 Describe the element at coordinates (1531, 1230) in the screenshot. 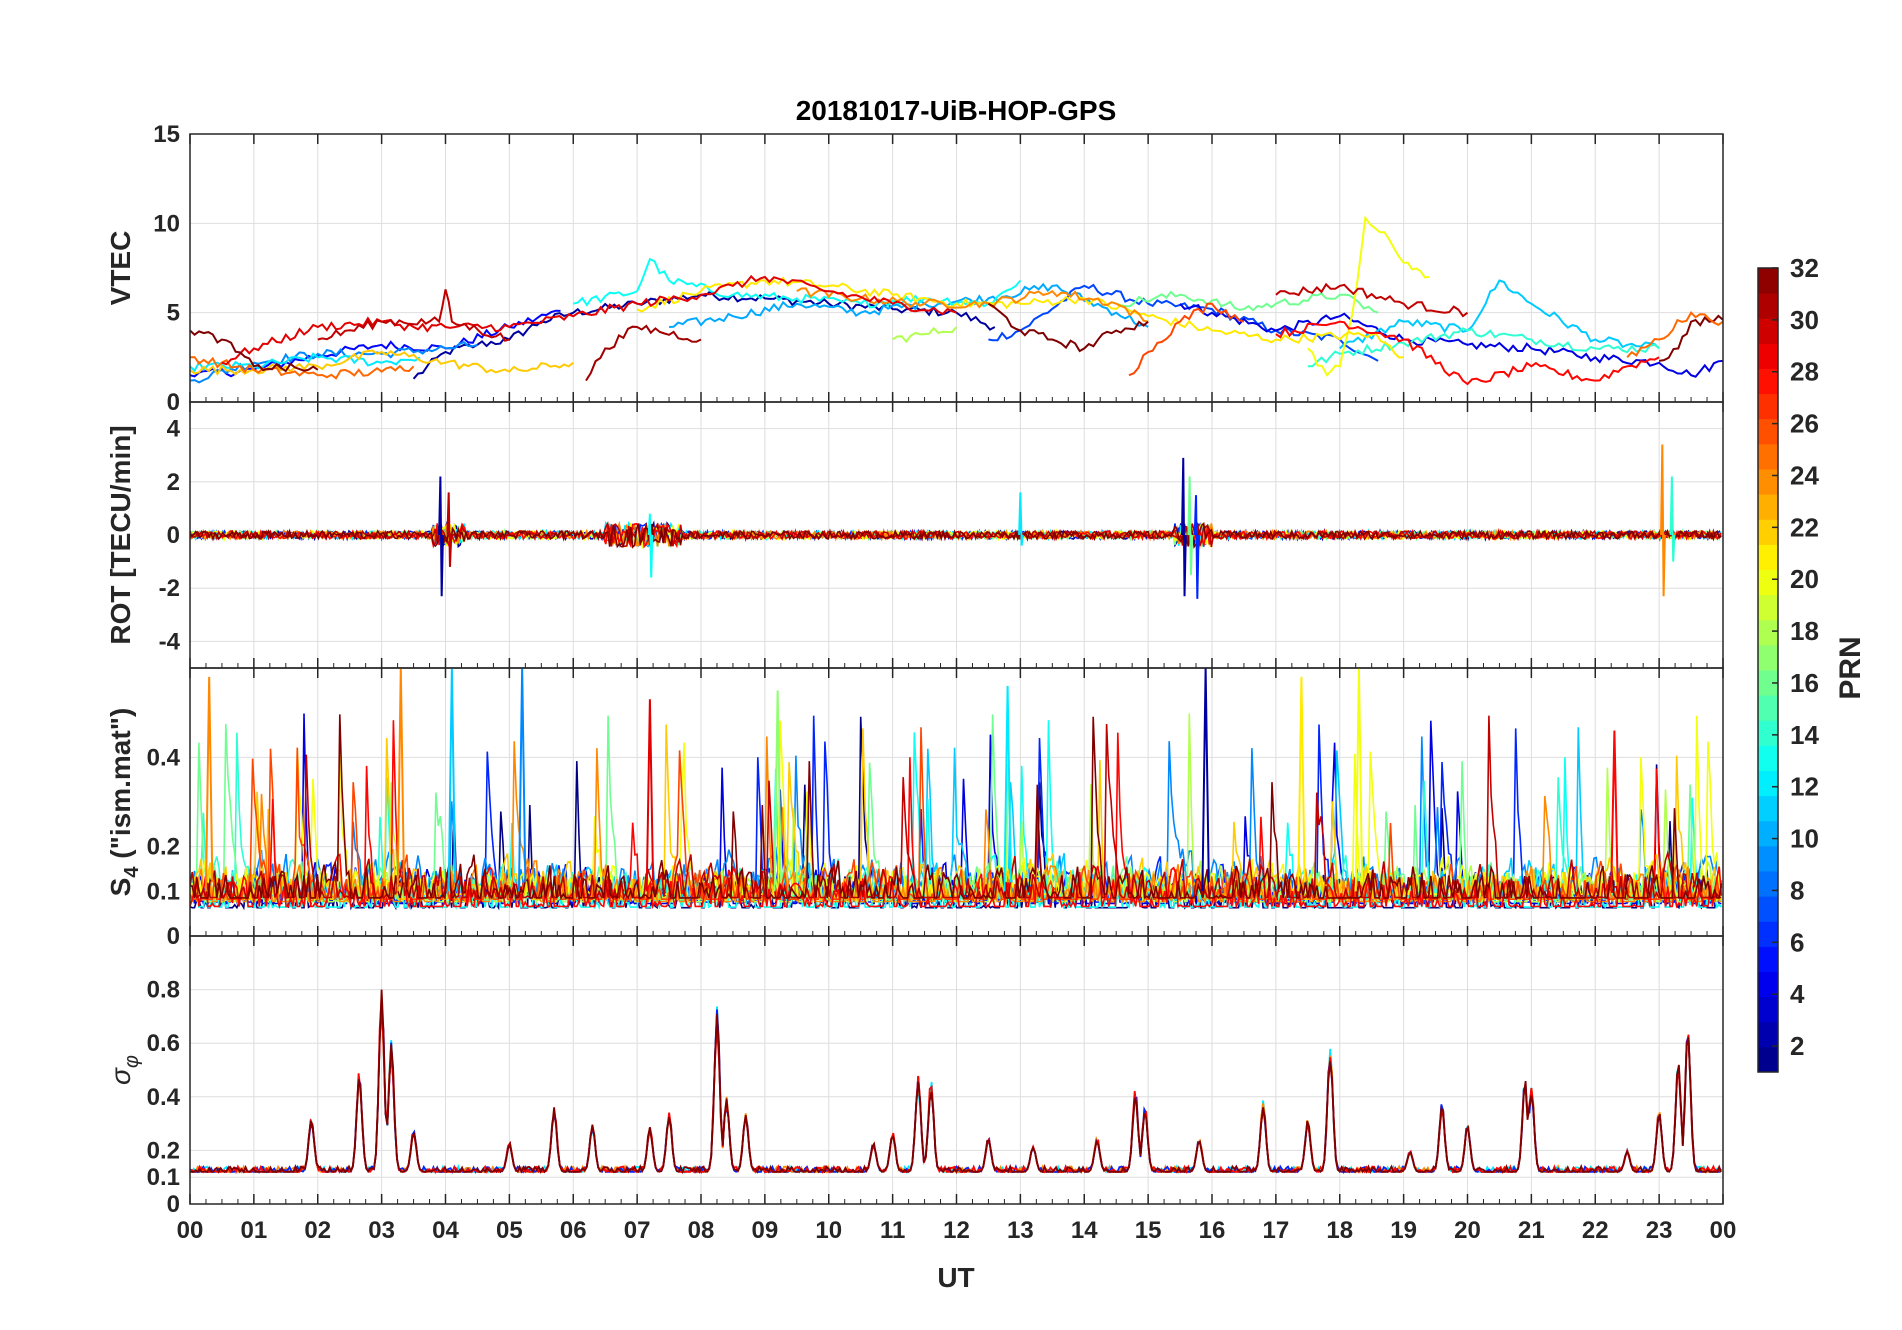

I see `x-tick-label: 21` at that location.